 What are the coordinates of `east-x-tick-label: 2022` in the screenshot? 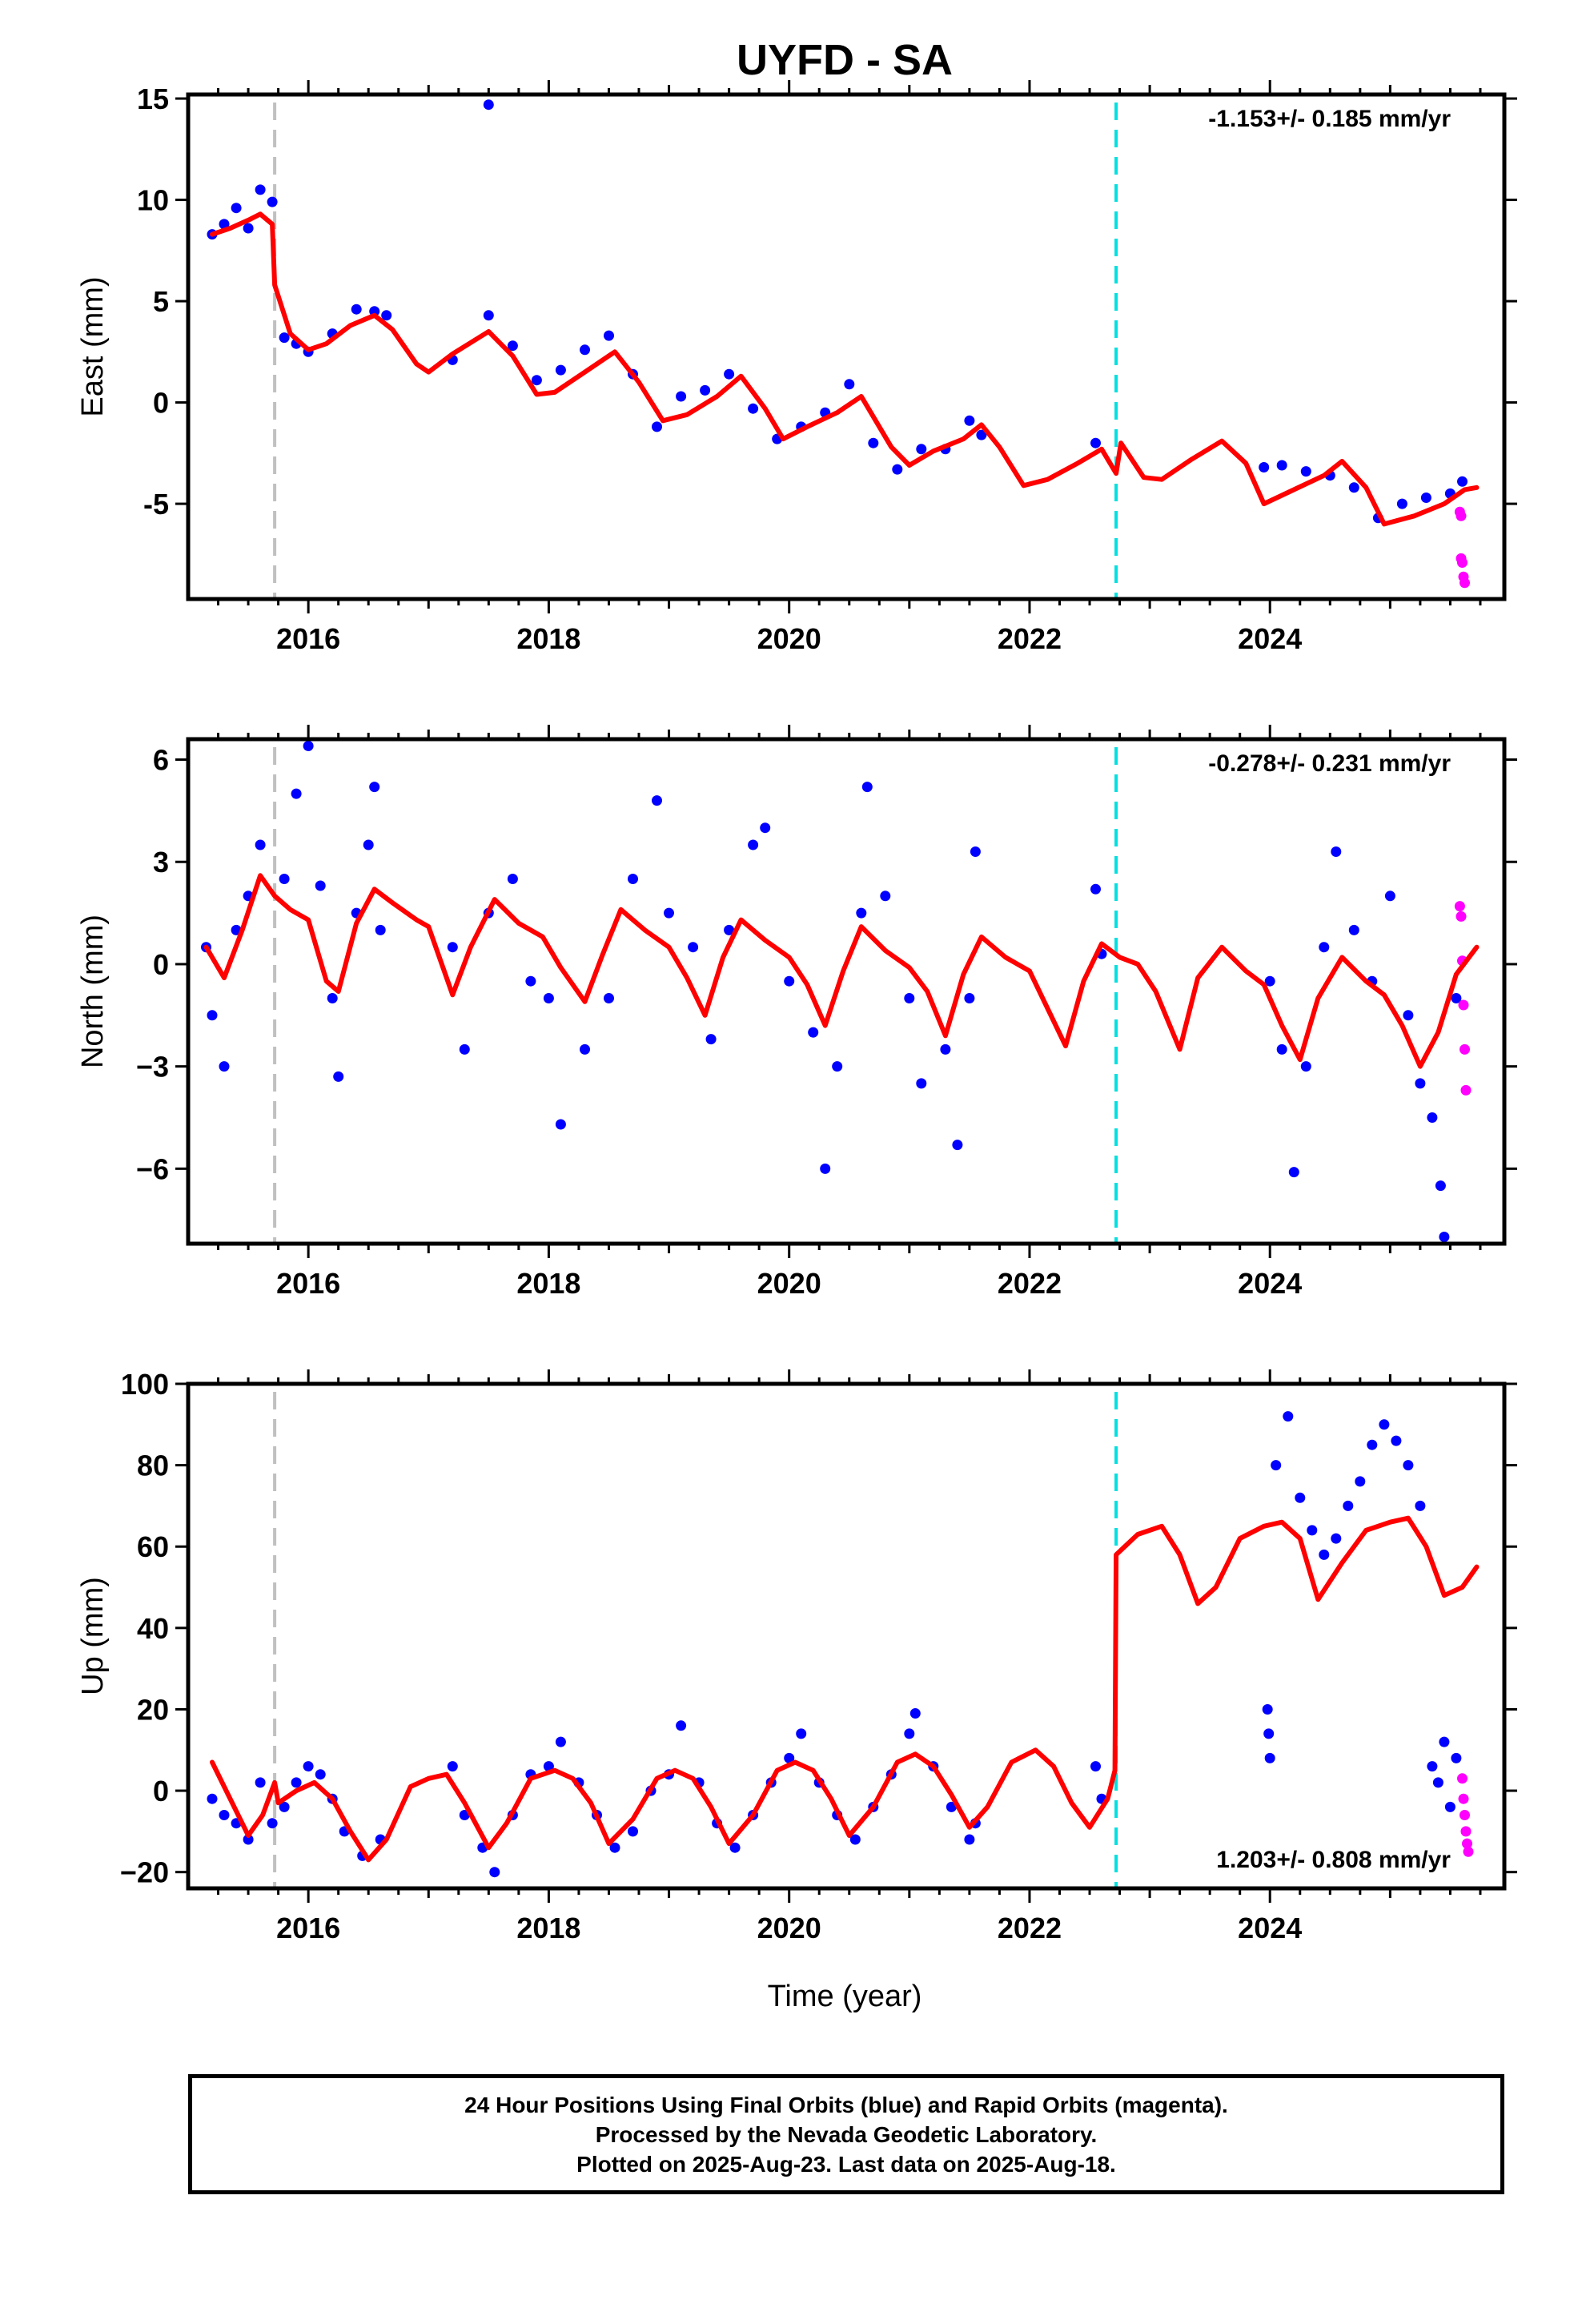 It's located at (1030, 638).